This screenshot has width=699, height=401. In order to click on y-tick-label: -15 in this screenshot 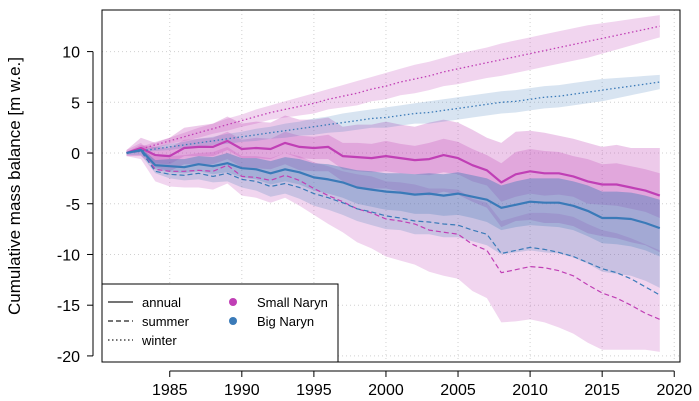, I will do `click(68, 306)`.